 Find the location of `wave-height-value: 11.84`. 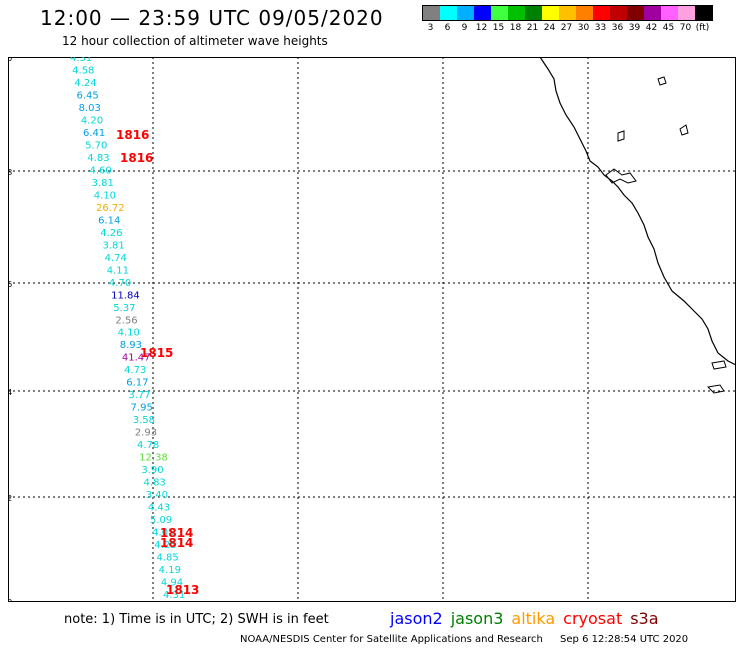

wave-height-value: 11.84 is located at coordinates (125, 295).